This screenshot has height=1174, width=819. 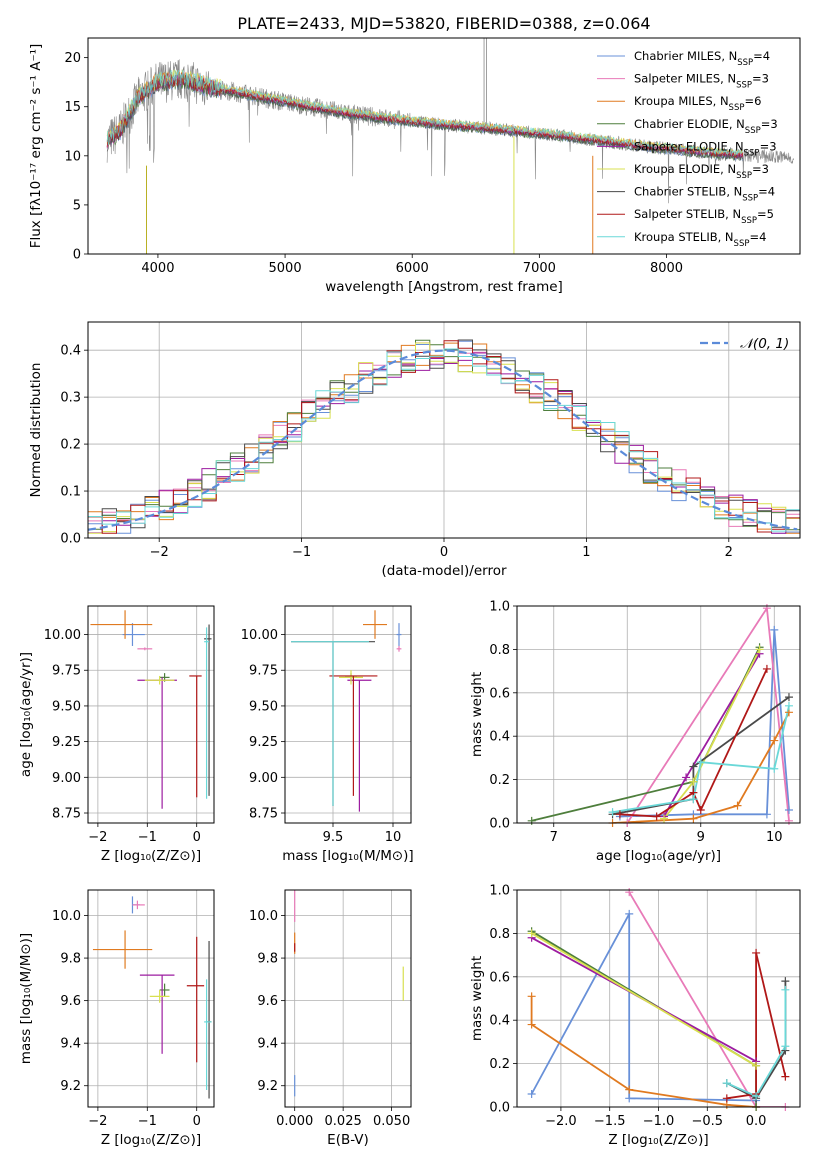 I want to click on x-tick-label: 7000, so click(x=539, y=268).